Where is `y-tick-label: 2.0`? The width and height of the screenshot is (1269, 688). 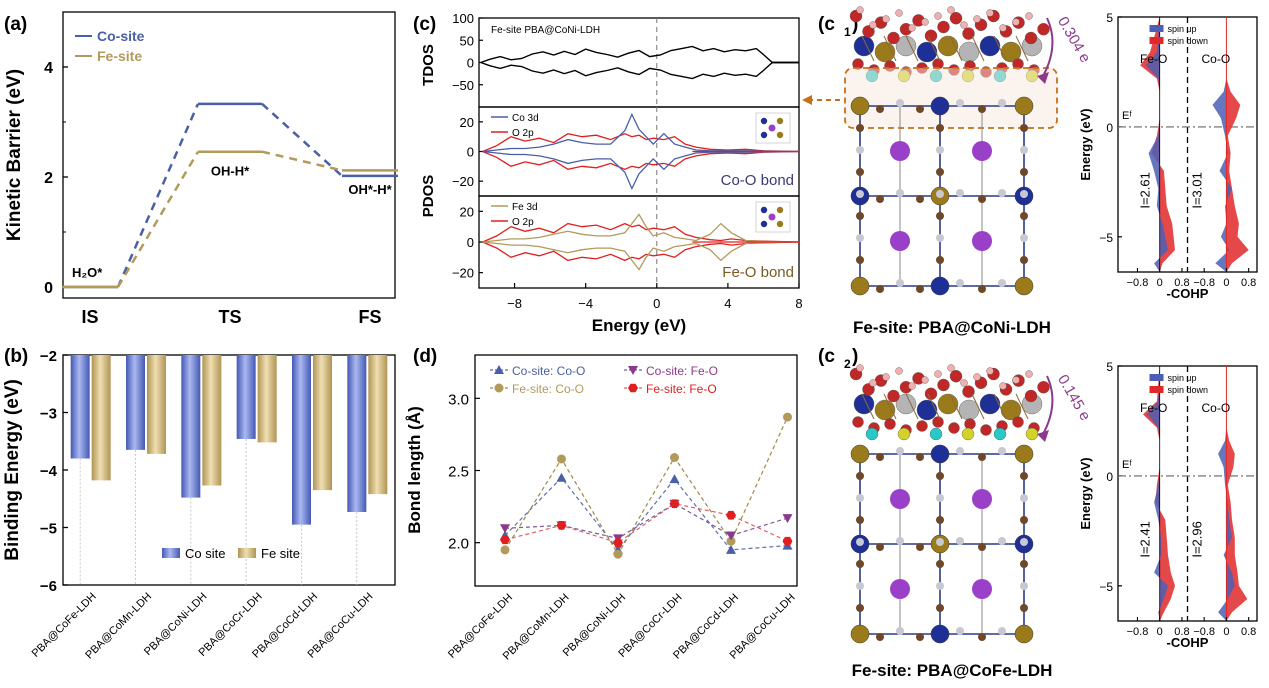
y-tick-label: 2.0 is located at coordinates (458, 544).